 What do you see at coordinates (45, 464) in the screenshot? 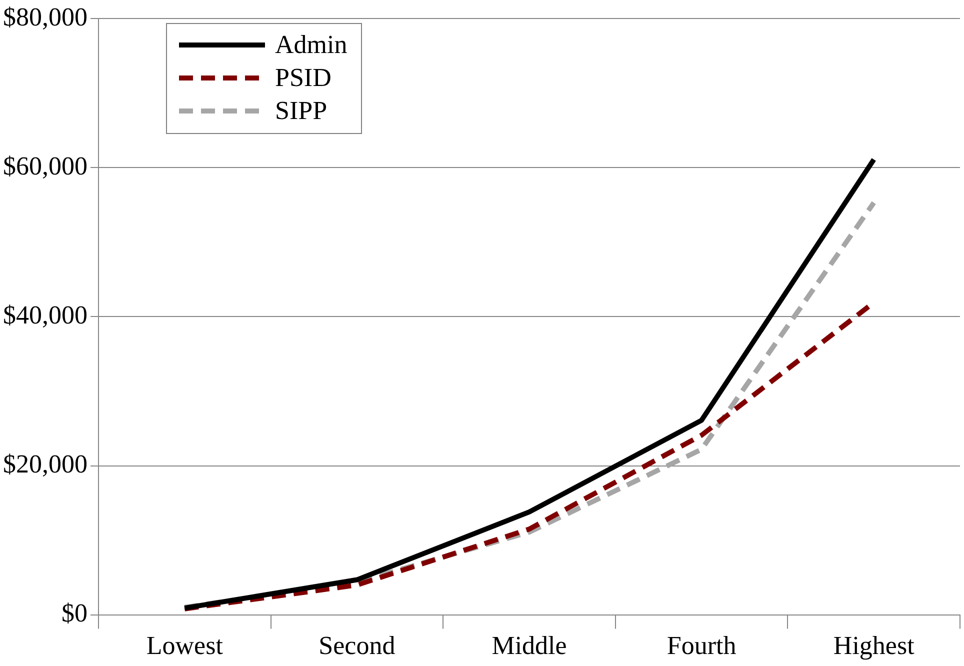
I see `y-tick-label: $20,000` at bounding box center [45, 464].